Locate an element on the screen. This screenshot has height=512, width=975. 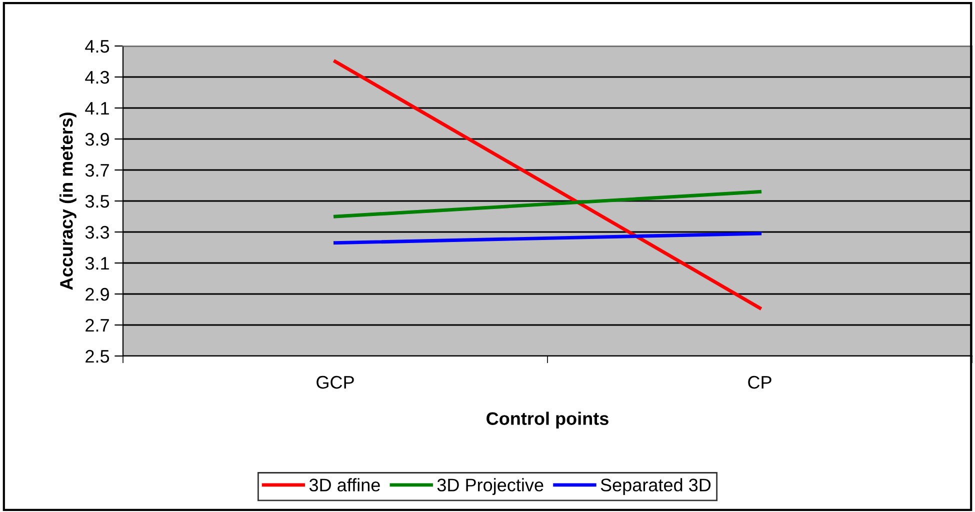
y-tick-label: 3.9 is located at coordinates (97, 139).